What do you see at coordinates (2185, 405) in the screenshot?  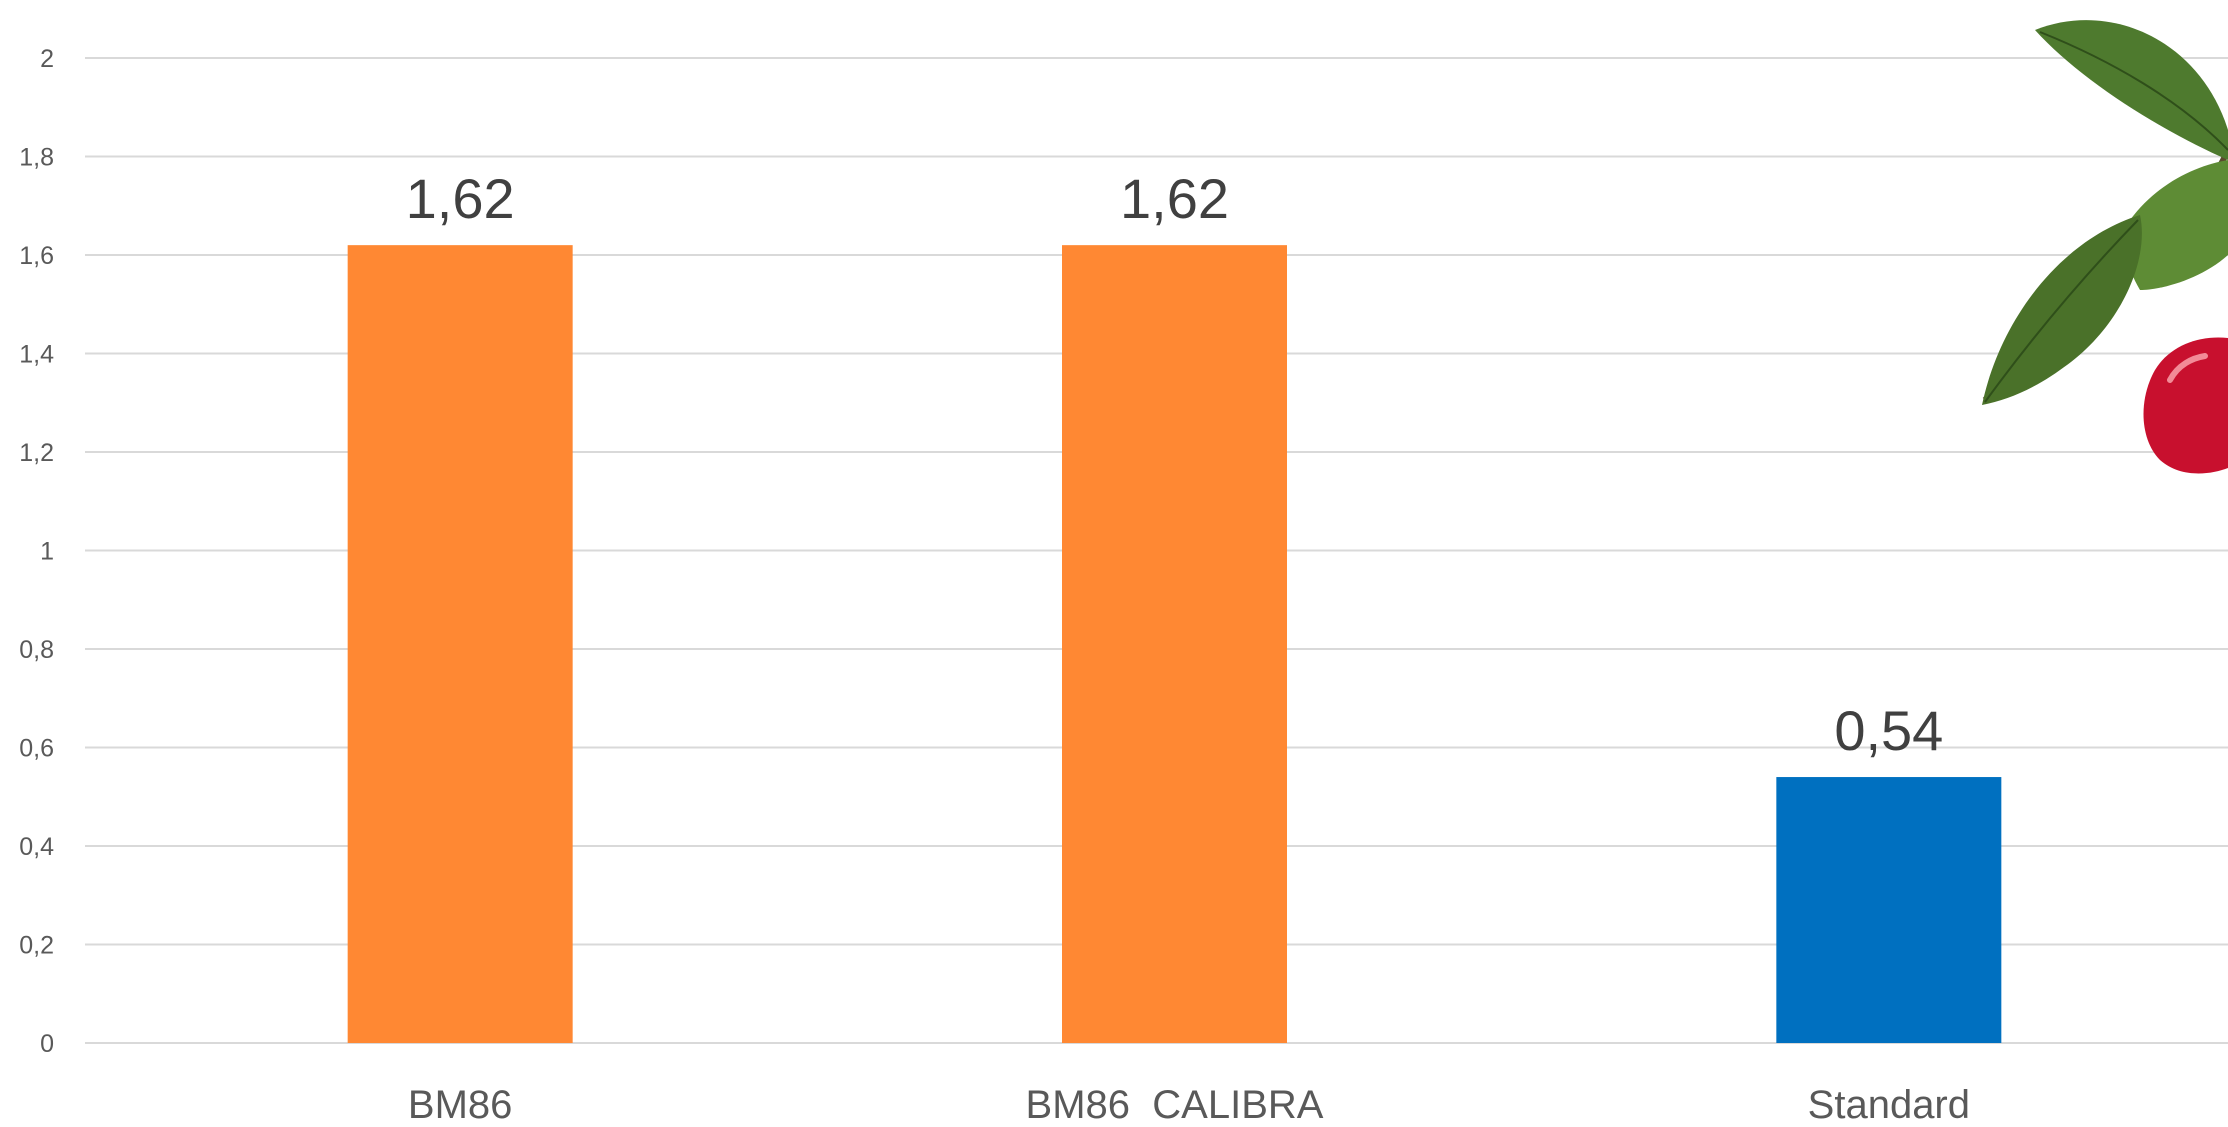 I see `apple-icon` at bounding box center [2185, 405].